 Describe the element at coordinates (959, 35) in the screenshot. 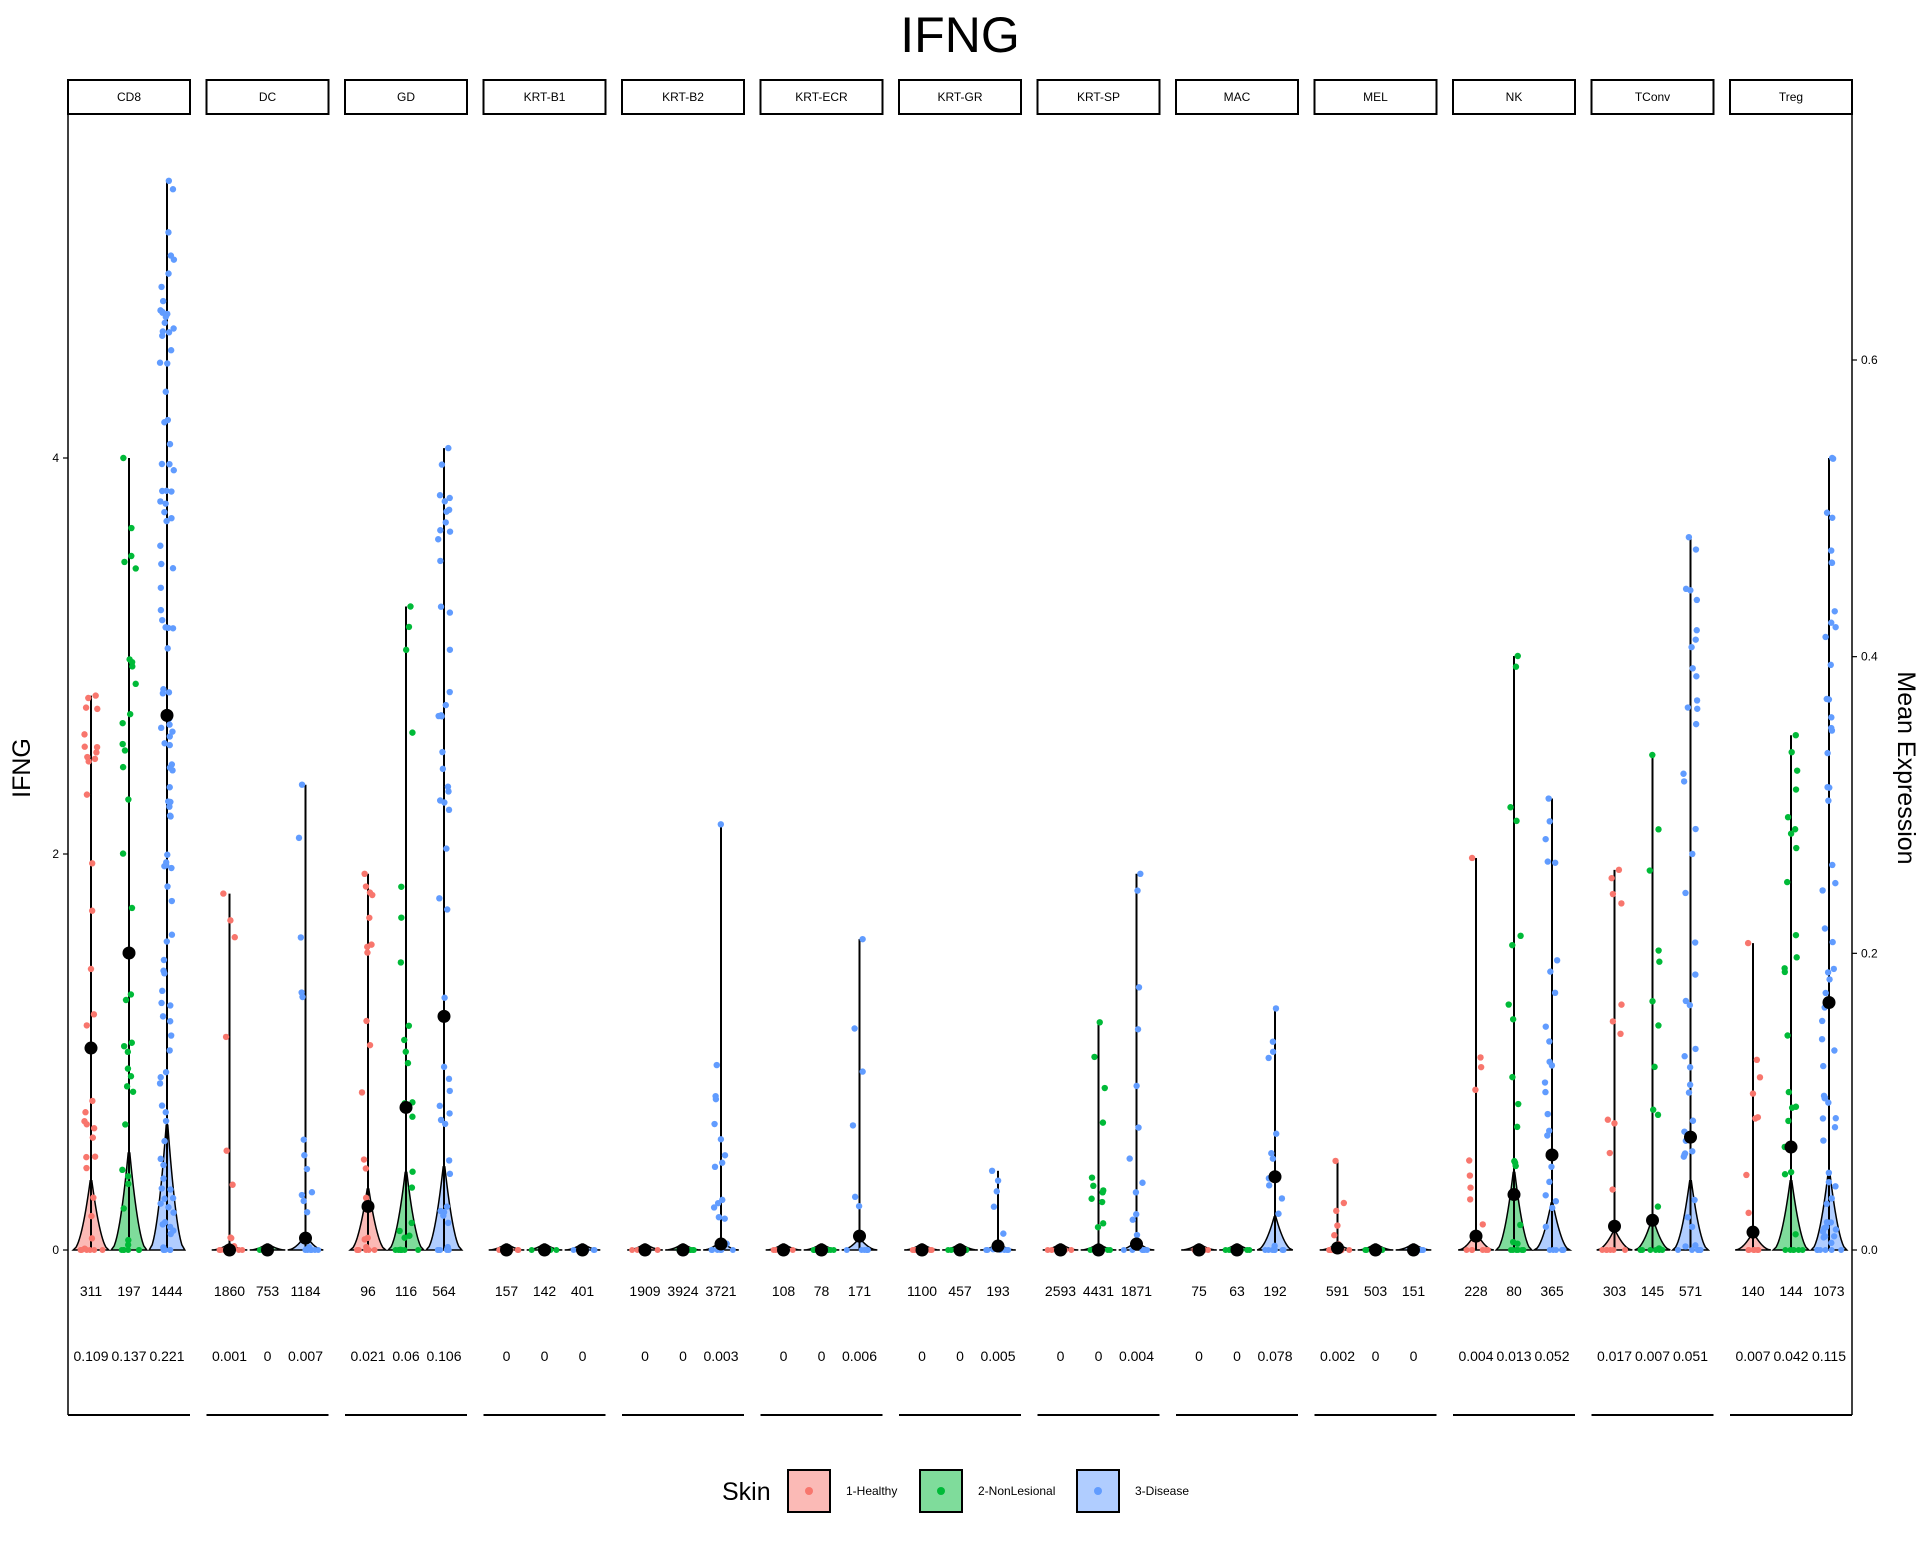

I see `chart-title: IFNG` at that location.